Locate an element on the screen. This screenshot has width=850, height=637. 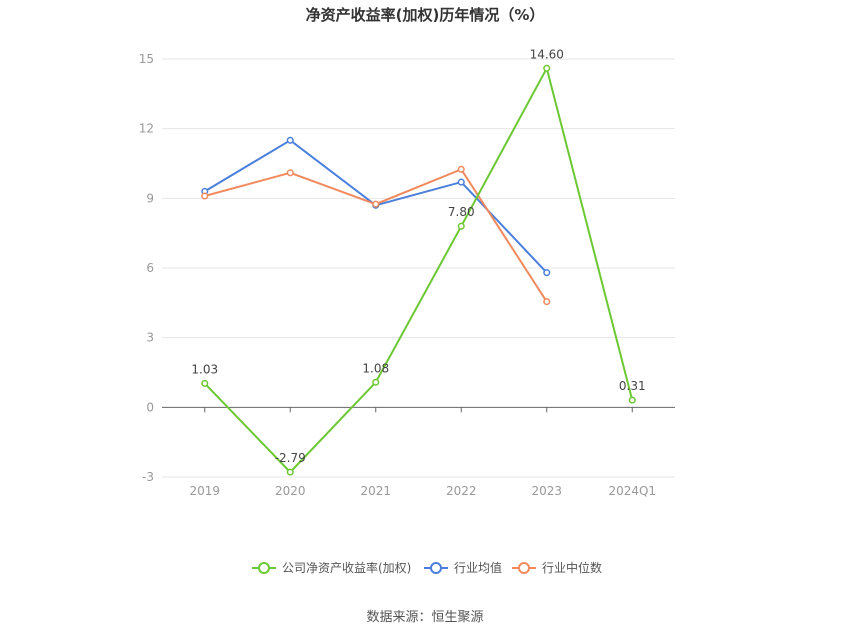
y-tick-label: 9 is located at coordinates (150, 198).